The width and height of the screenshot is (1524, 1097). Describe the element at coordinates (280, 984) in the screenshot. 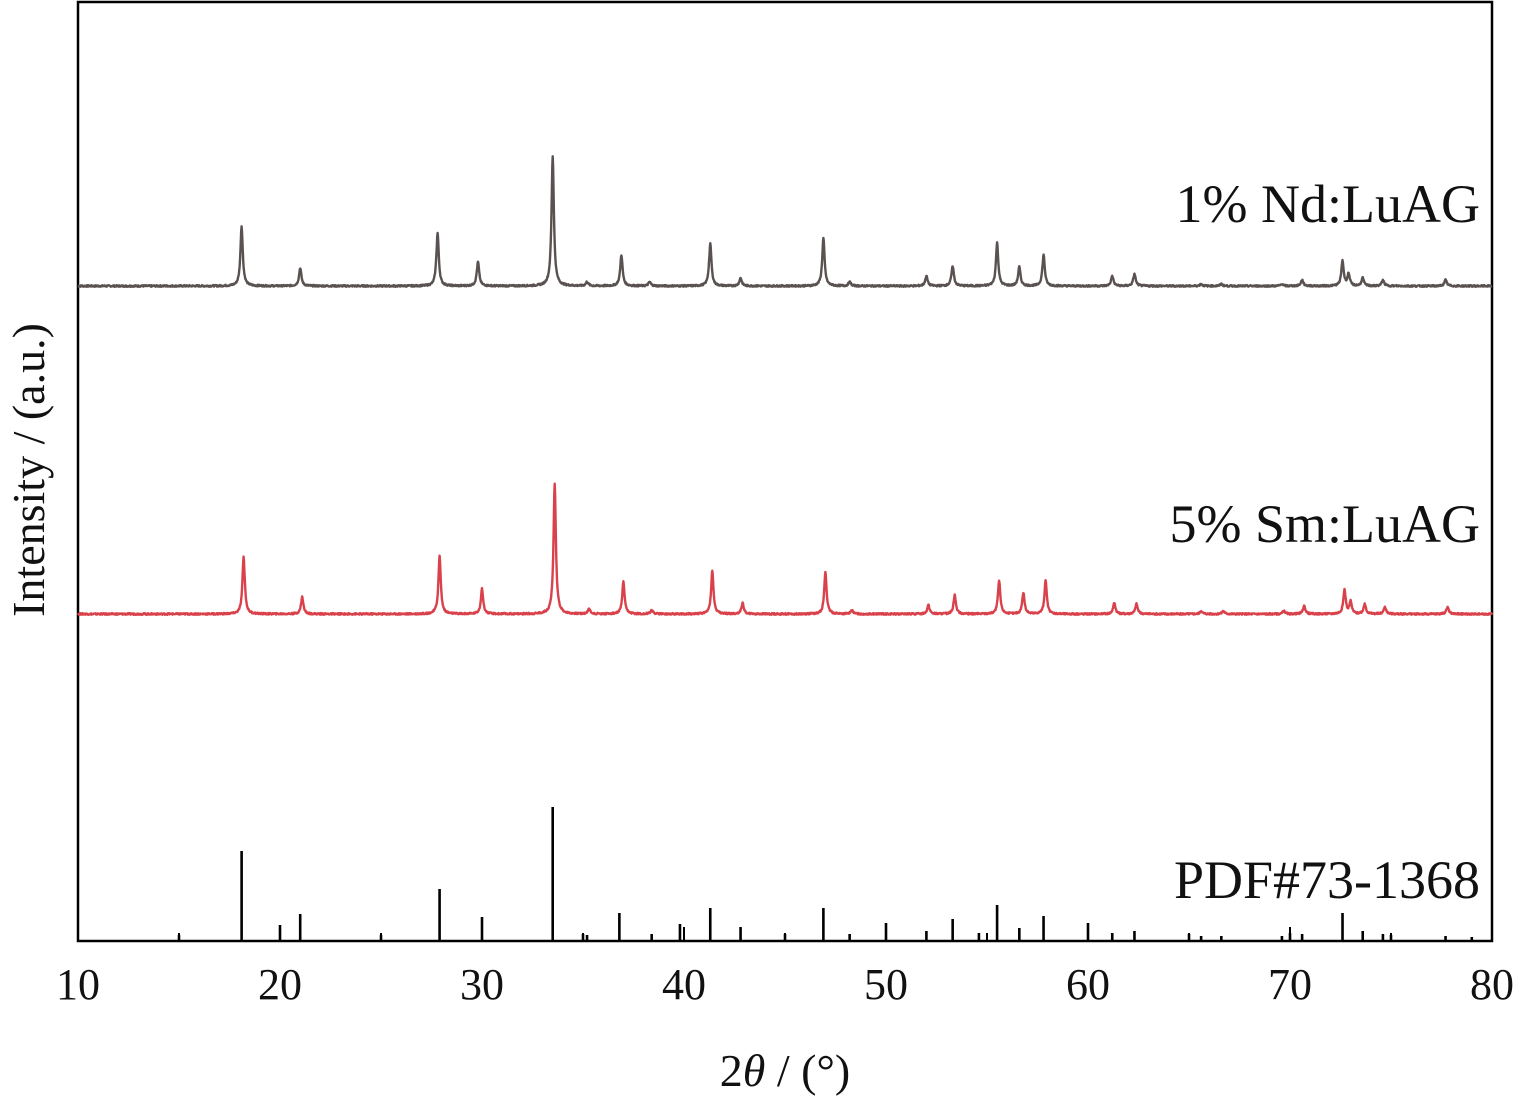

I see `x-tick-label: 20` at that location.